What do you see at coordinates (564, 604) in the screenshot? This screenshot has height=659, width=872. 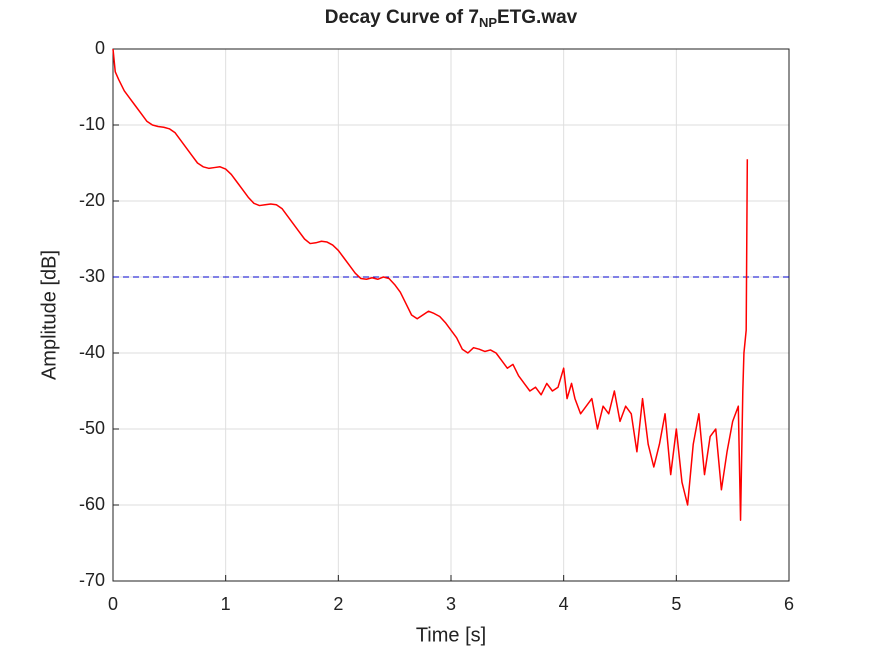 I see `x-tick-label: 4` at bounding box center [564, 604].